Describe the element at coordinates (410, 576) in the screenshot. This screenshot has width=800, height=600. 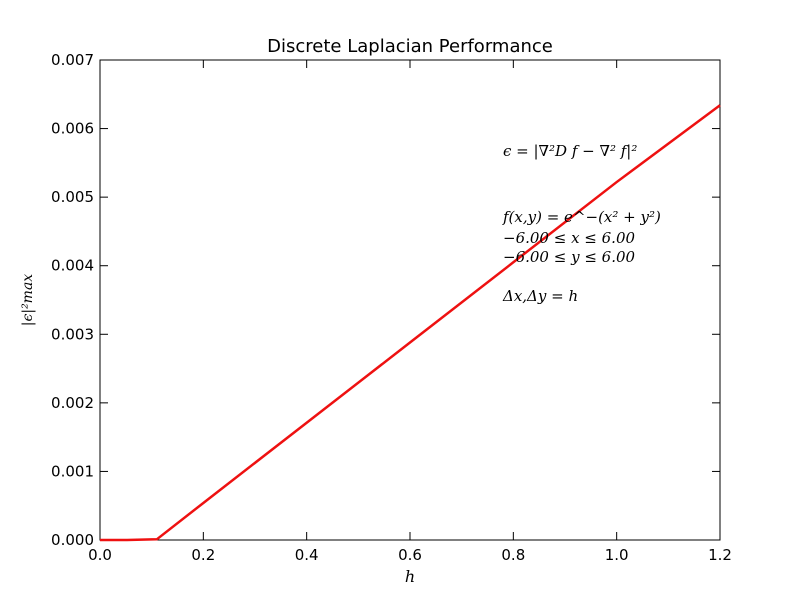
I see `x-axis-label: h` at that location.